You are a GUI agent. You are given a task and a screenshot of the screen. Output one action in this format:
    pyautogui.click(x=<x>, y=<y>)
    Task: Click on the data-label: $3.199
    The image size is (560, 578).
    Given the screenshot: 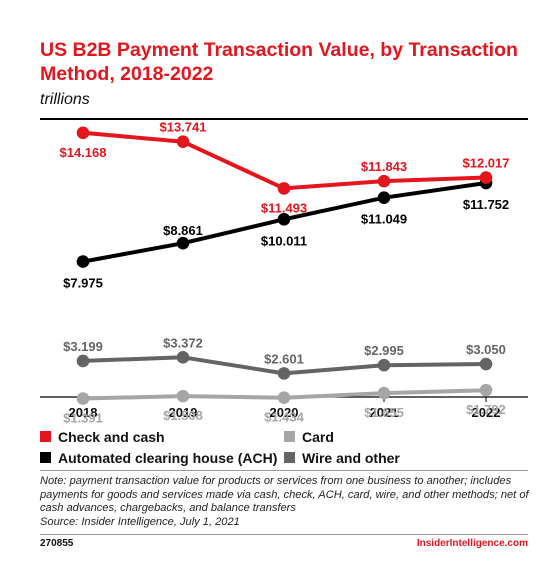 What is the action you would take?
    pyautogui.click(x=83, y=346)
    